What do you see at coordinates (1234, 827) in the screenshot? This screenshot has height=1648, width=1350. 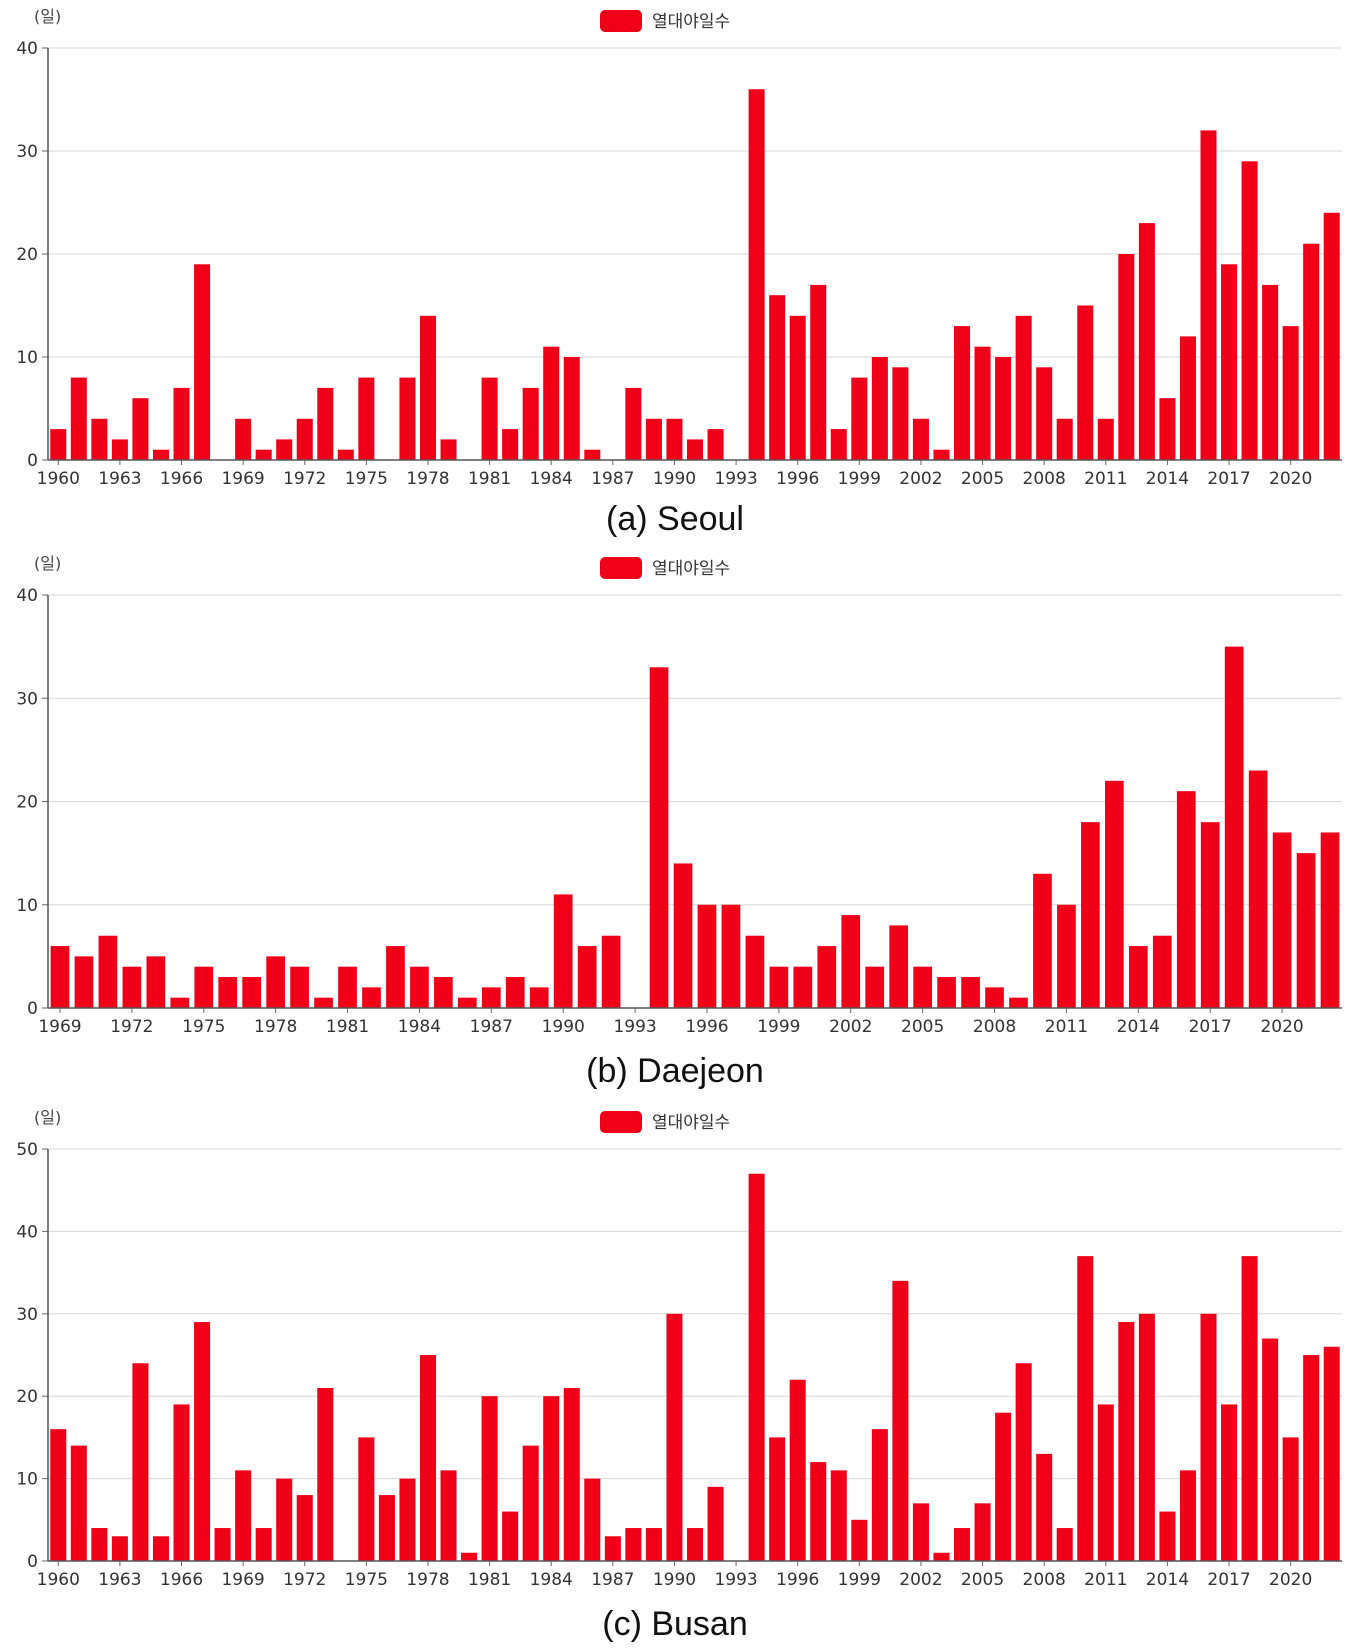 I see `bar-2018` at bounding box center [1234, 827].